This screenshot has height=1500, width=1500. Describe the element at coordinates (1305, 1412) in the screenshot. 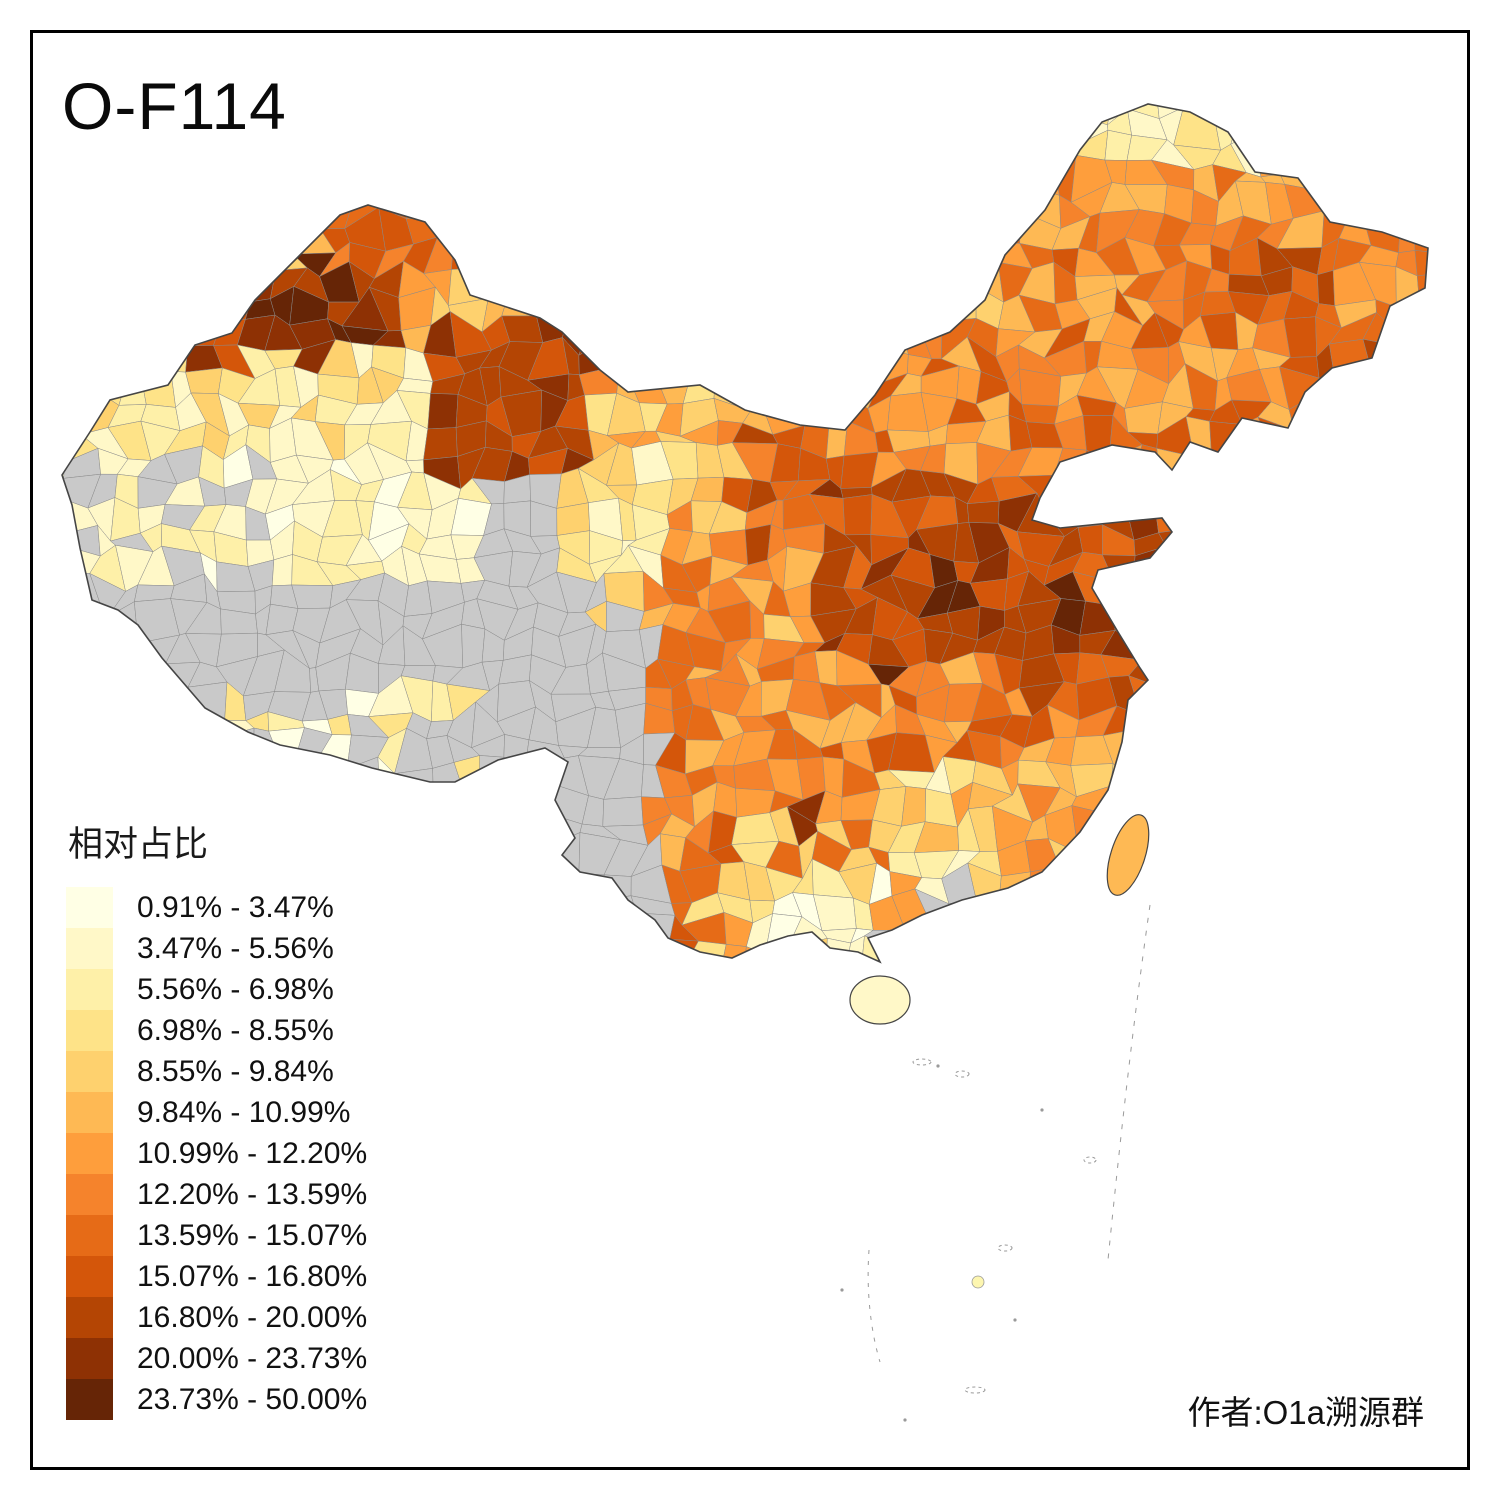

I see `author-credit: 作者:O1a溯源群` at that location.